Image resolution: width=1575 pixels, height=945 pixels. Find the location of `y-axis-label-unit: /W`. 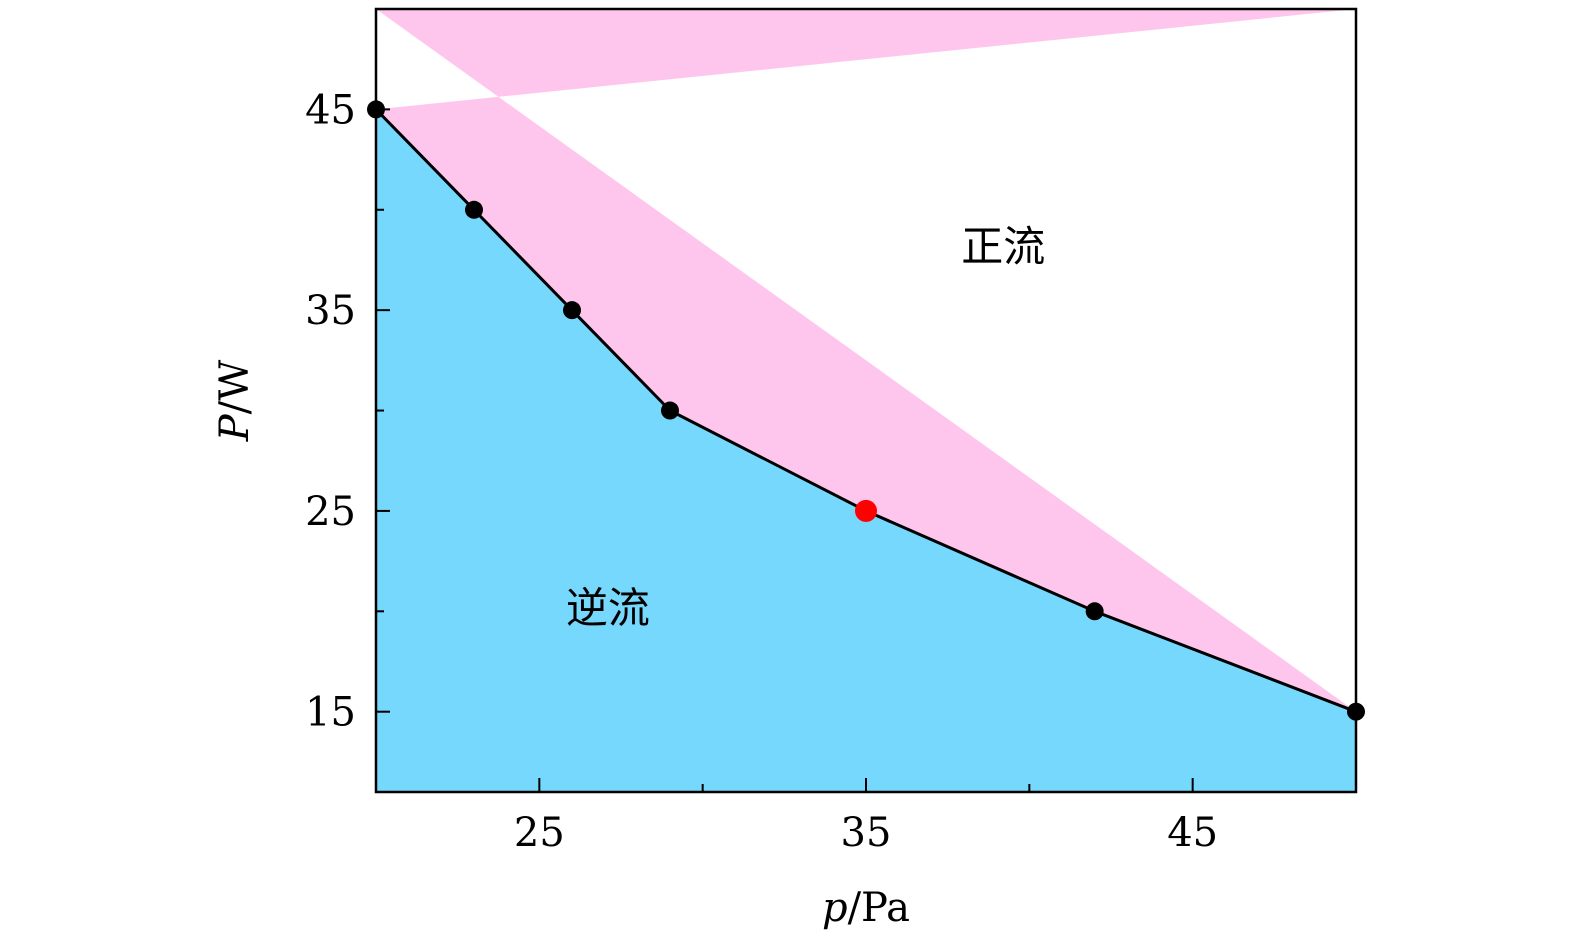

y-axis-label-unit: /W is located at coordinates (235, 387).